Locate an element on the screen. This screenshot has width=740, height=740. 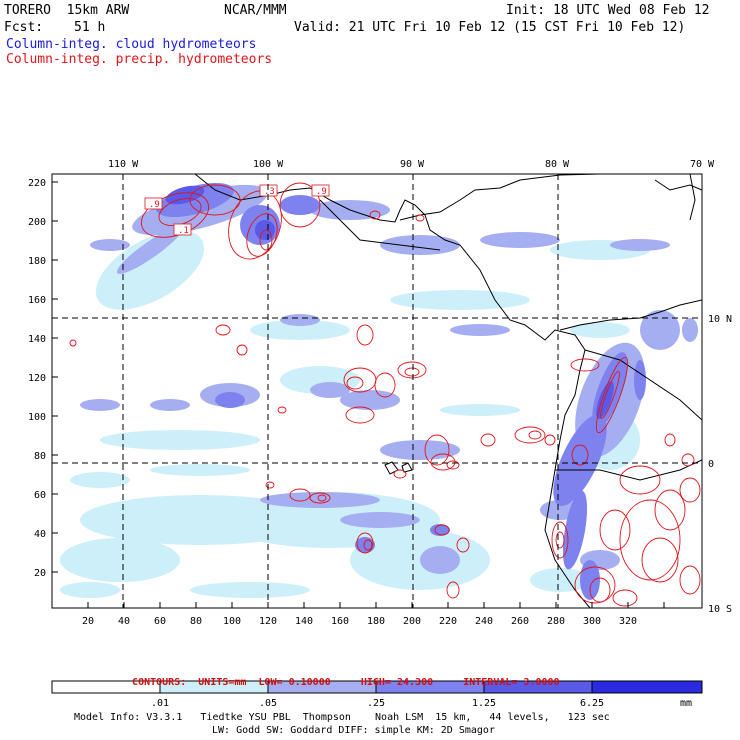
contour-prefix: CONTOURS: is located at coordinates (159, 682).